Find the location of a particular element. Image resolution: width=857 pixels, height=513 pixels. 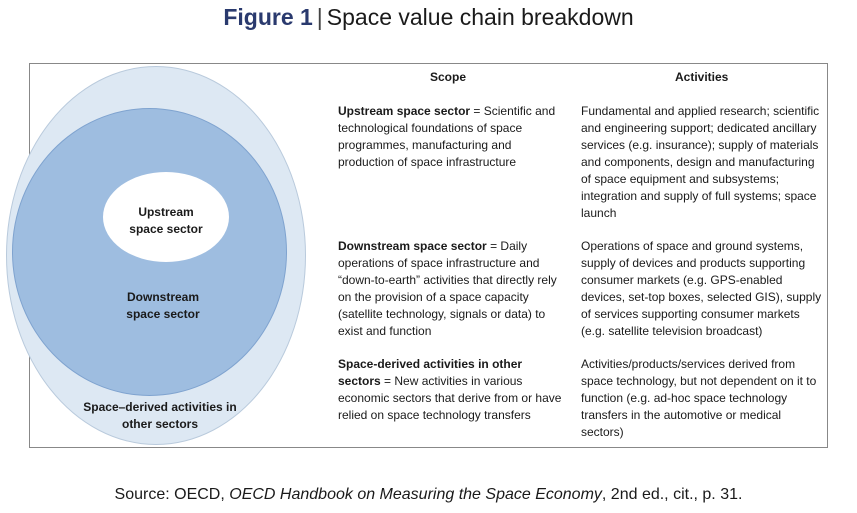

scope-downstream-term: Downstream space sector is located at coordinates (412, 246).